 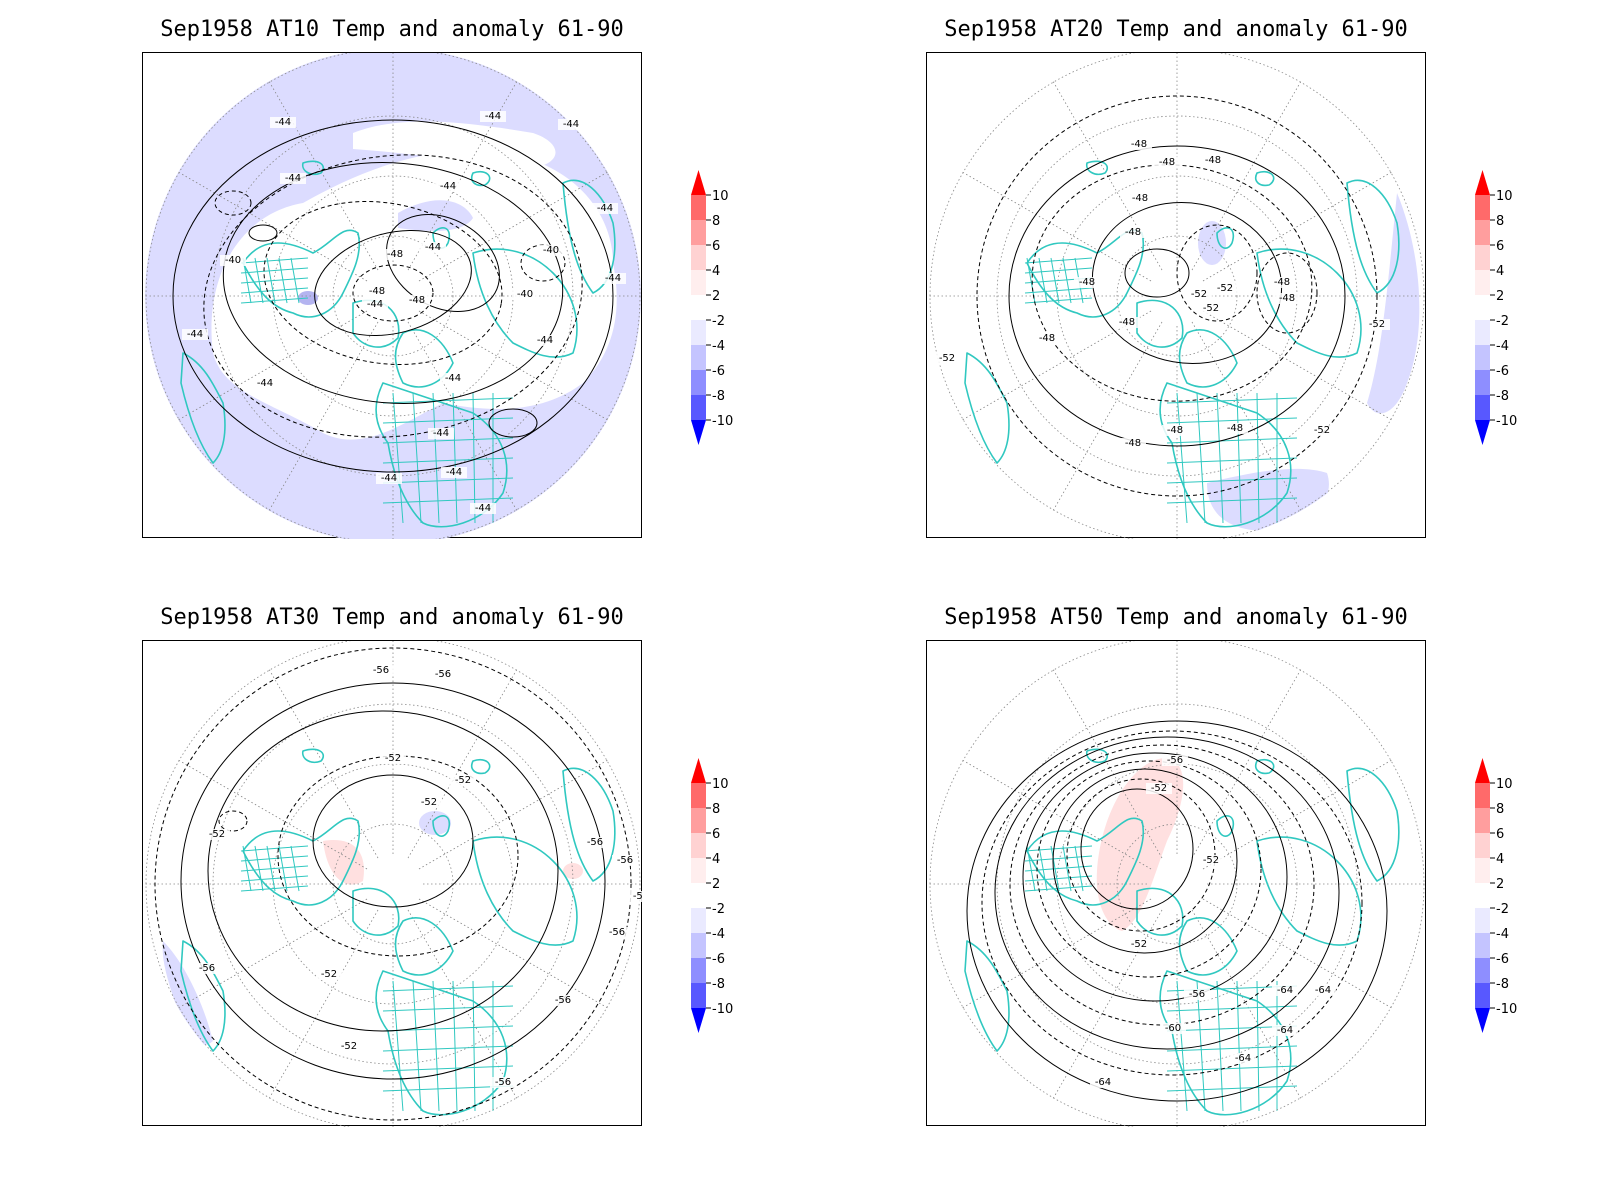 What do you see at coordinates (1176, 617) in the screenshot?
I see `panel-title-at50: Sep1958 AT50 Temp and anomaly 61-90` at bounding box center [1176, 617].